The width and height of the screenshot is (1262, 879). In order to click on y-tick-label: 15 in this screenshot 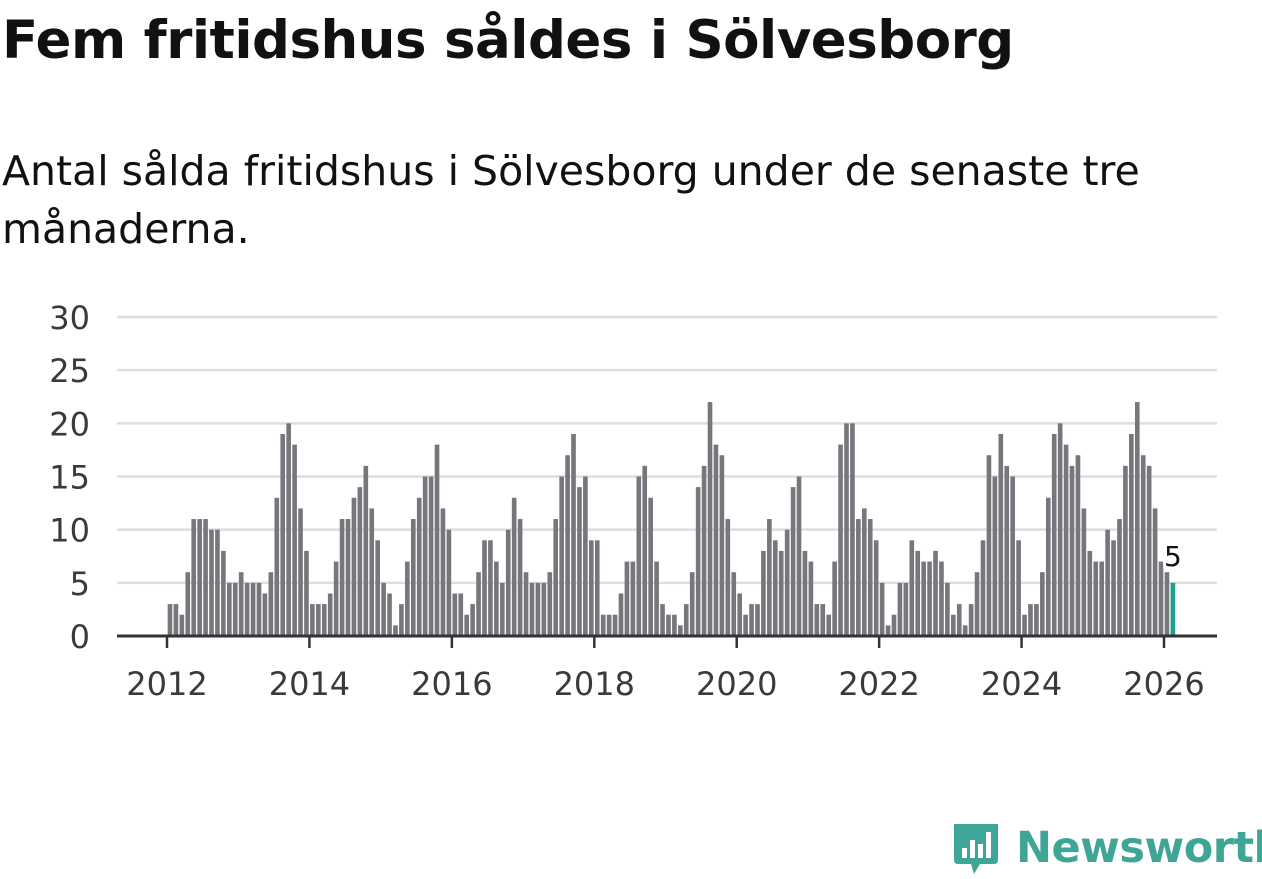, I will do `click(69, 478)`.